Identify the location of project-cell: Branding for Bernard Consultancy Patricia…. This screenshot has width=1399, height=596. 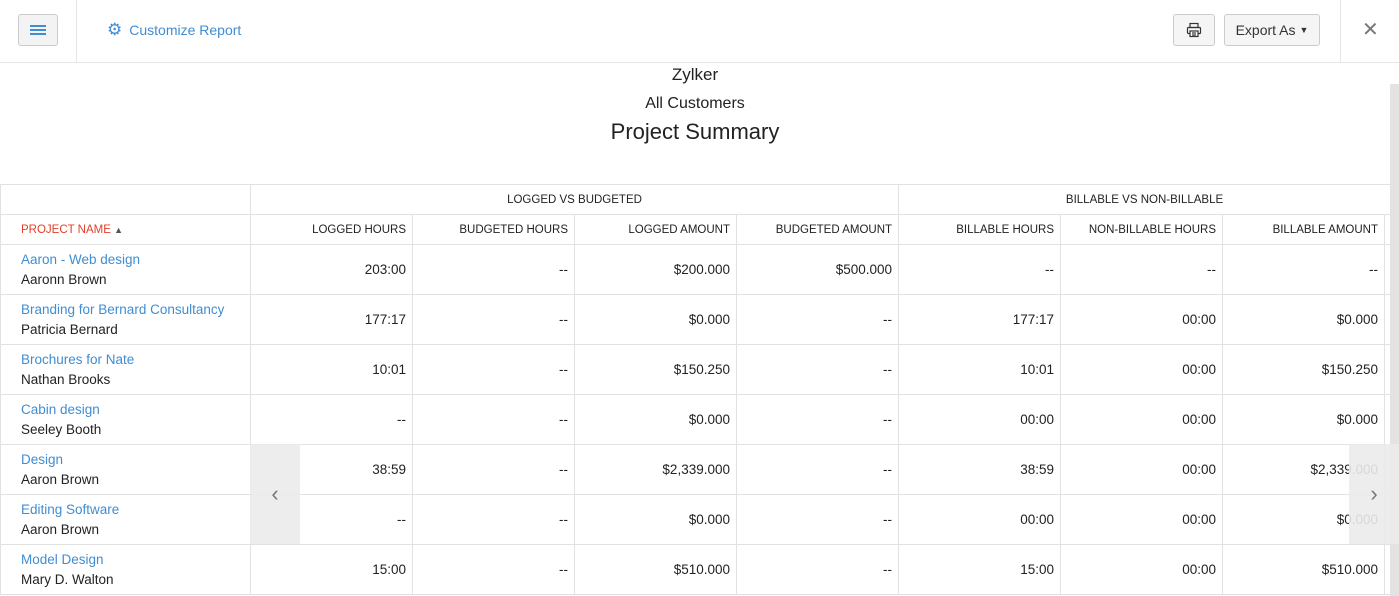
(125, 319).